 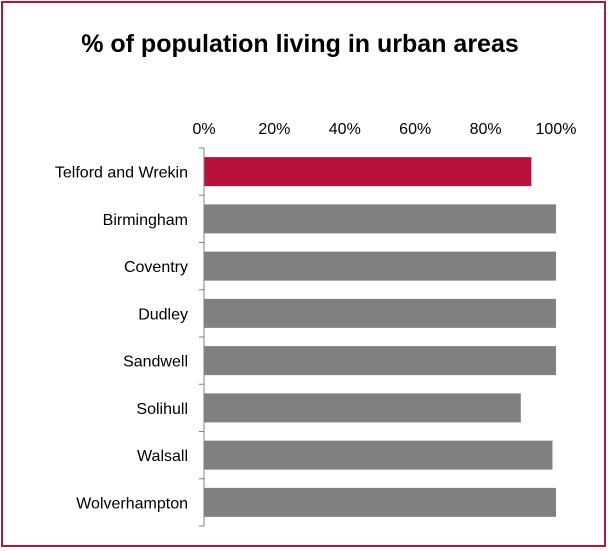 What do you see at coordinates (162, 456) in the screenshot?
I see `category-label: Walsall` at bounding box center [162, 456].